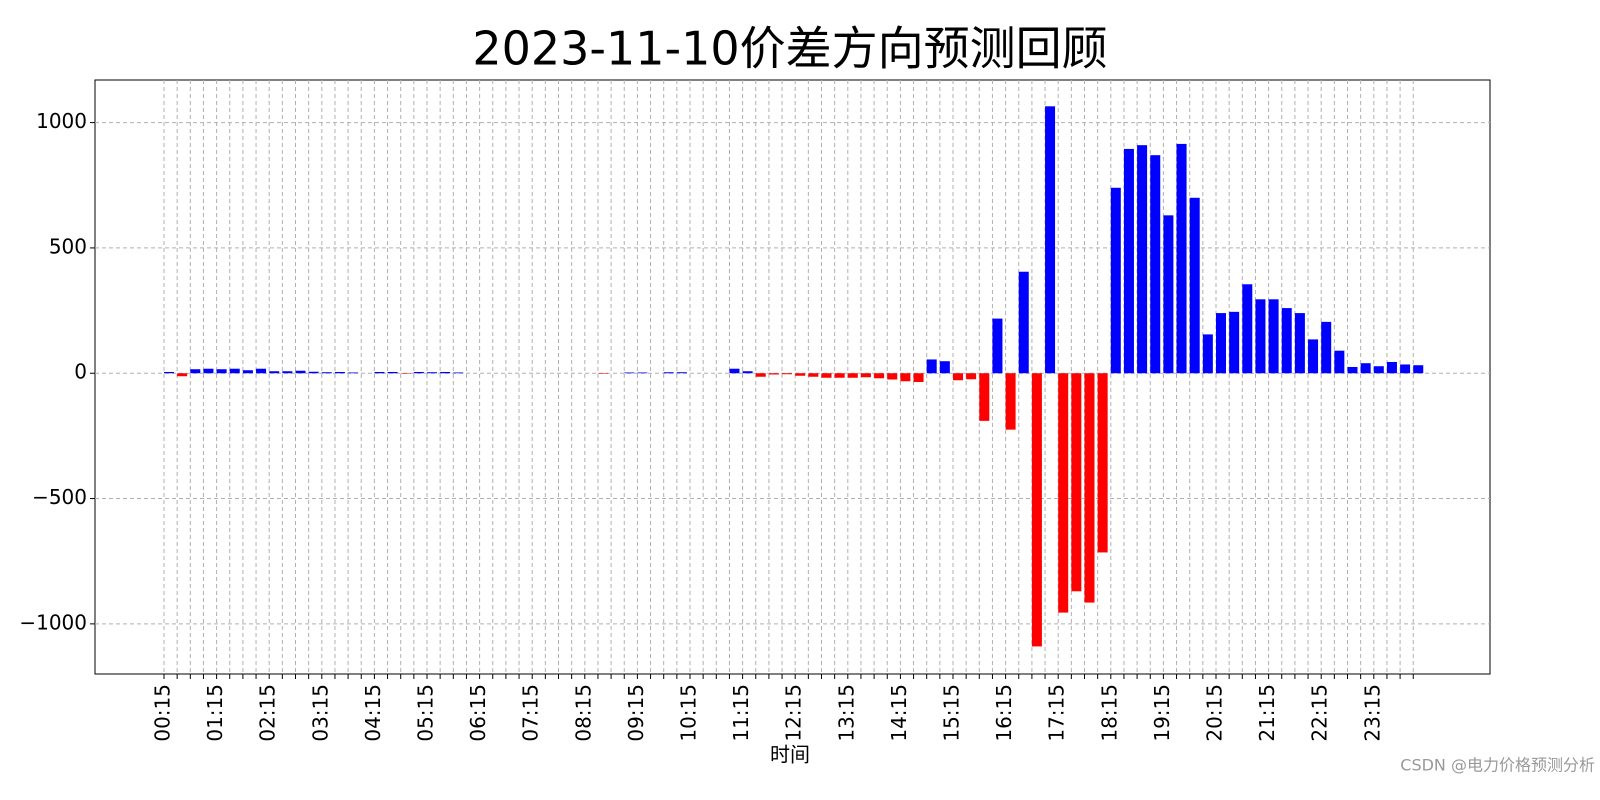 The width and height of the screenshot is (1600, 800). I want to click on x-tick-label: 09:15, so click(636, 713).